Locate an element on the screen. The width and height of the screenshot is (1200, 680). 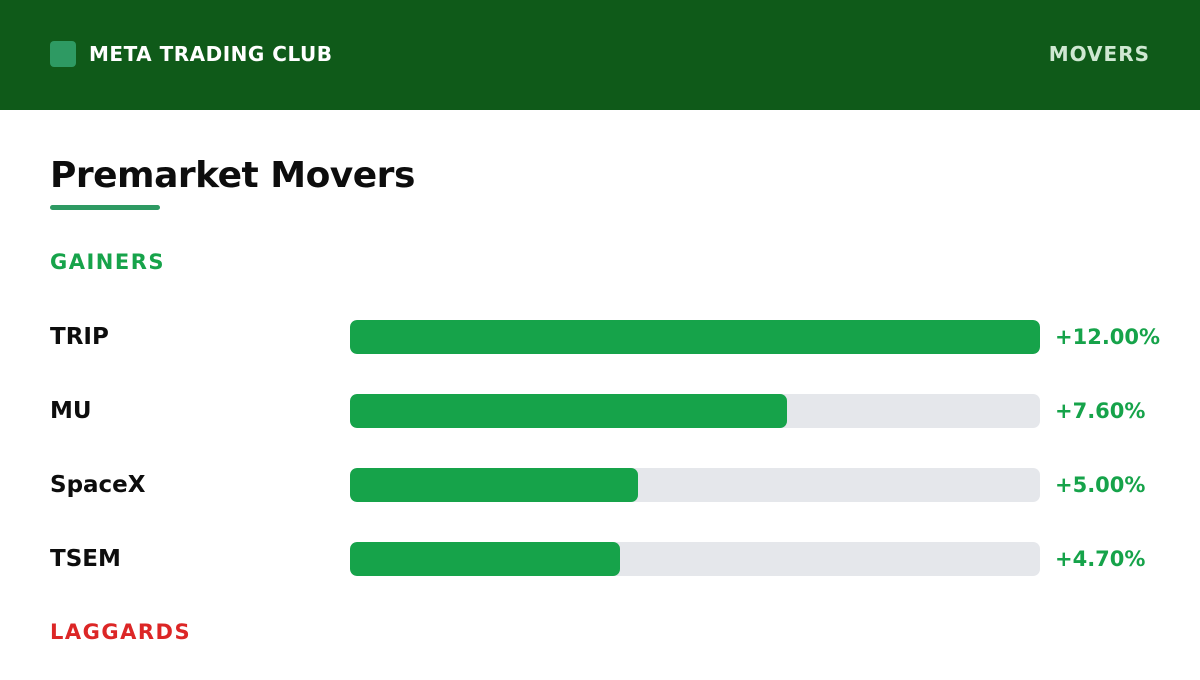
change-value: +4.70% is located at coordinates (1100, 559).